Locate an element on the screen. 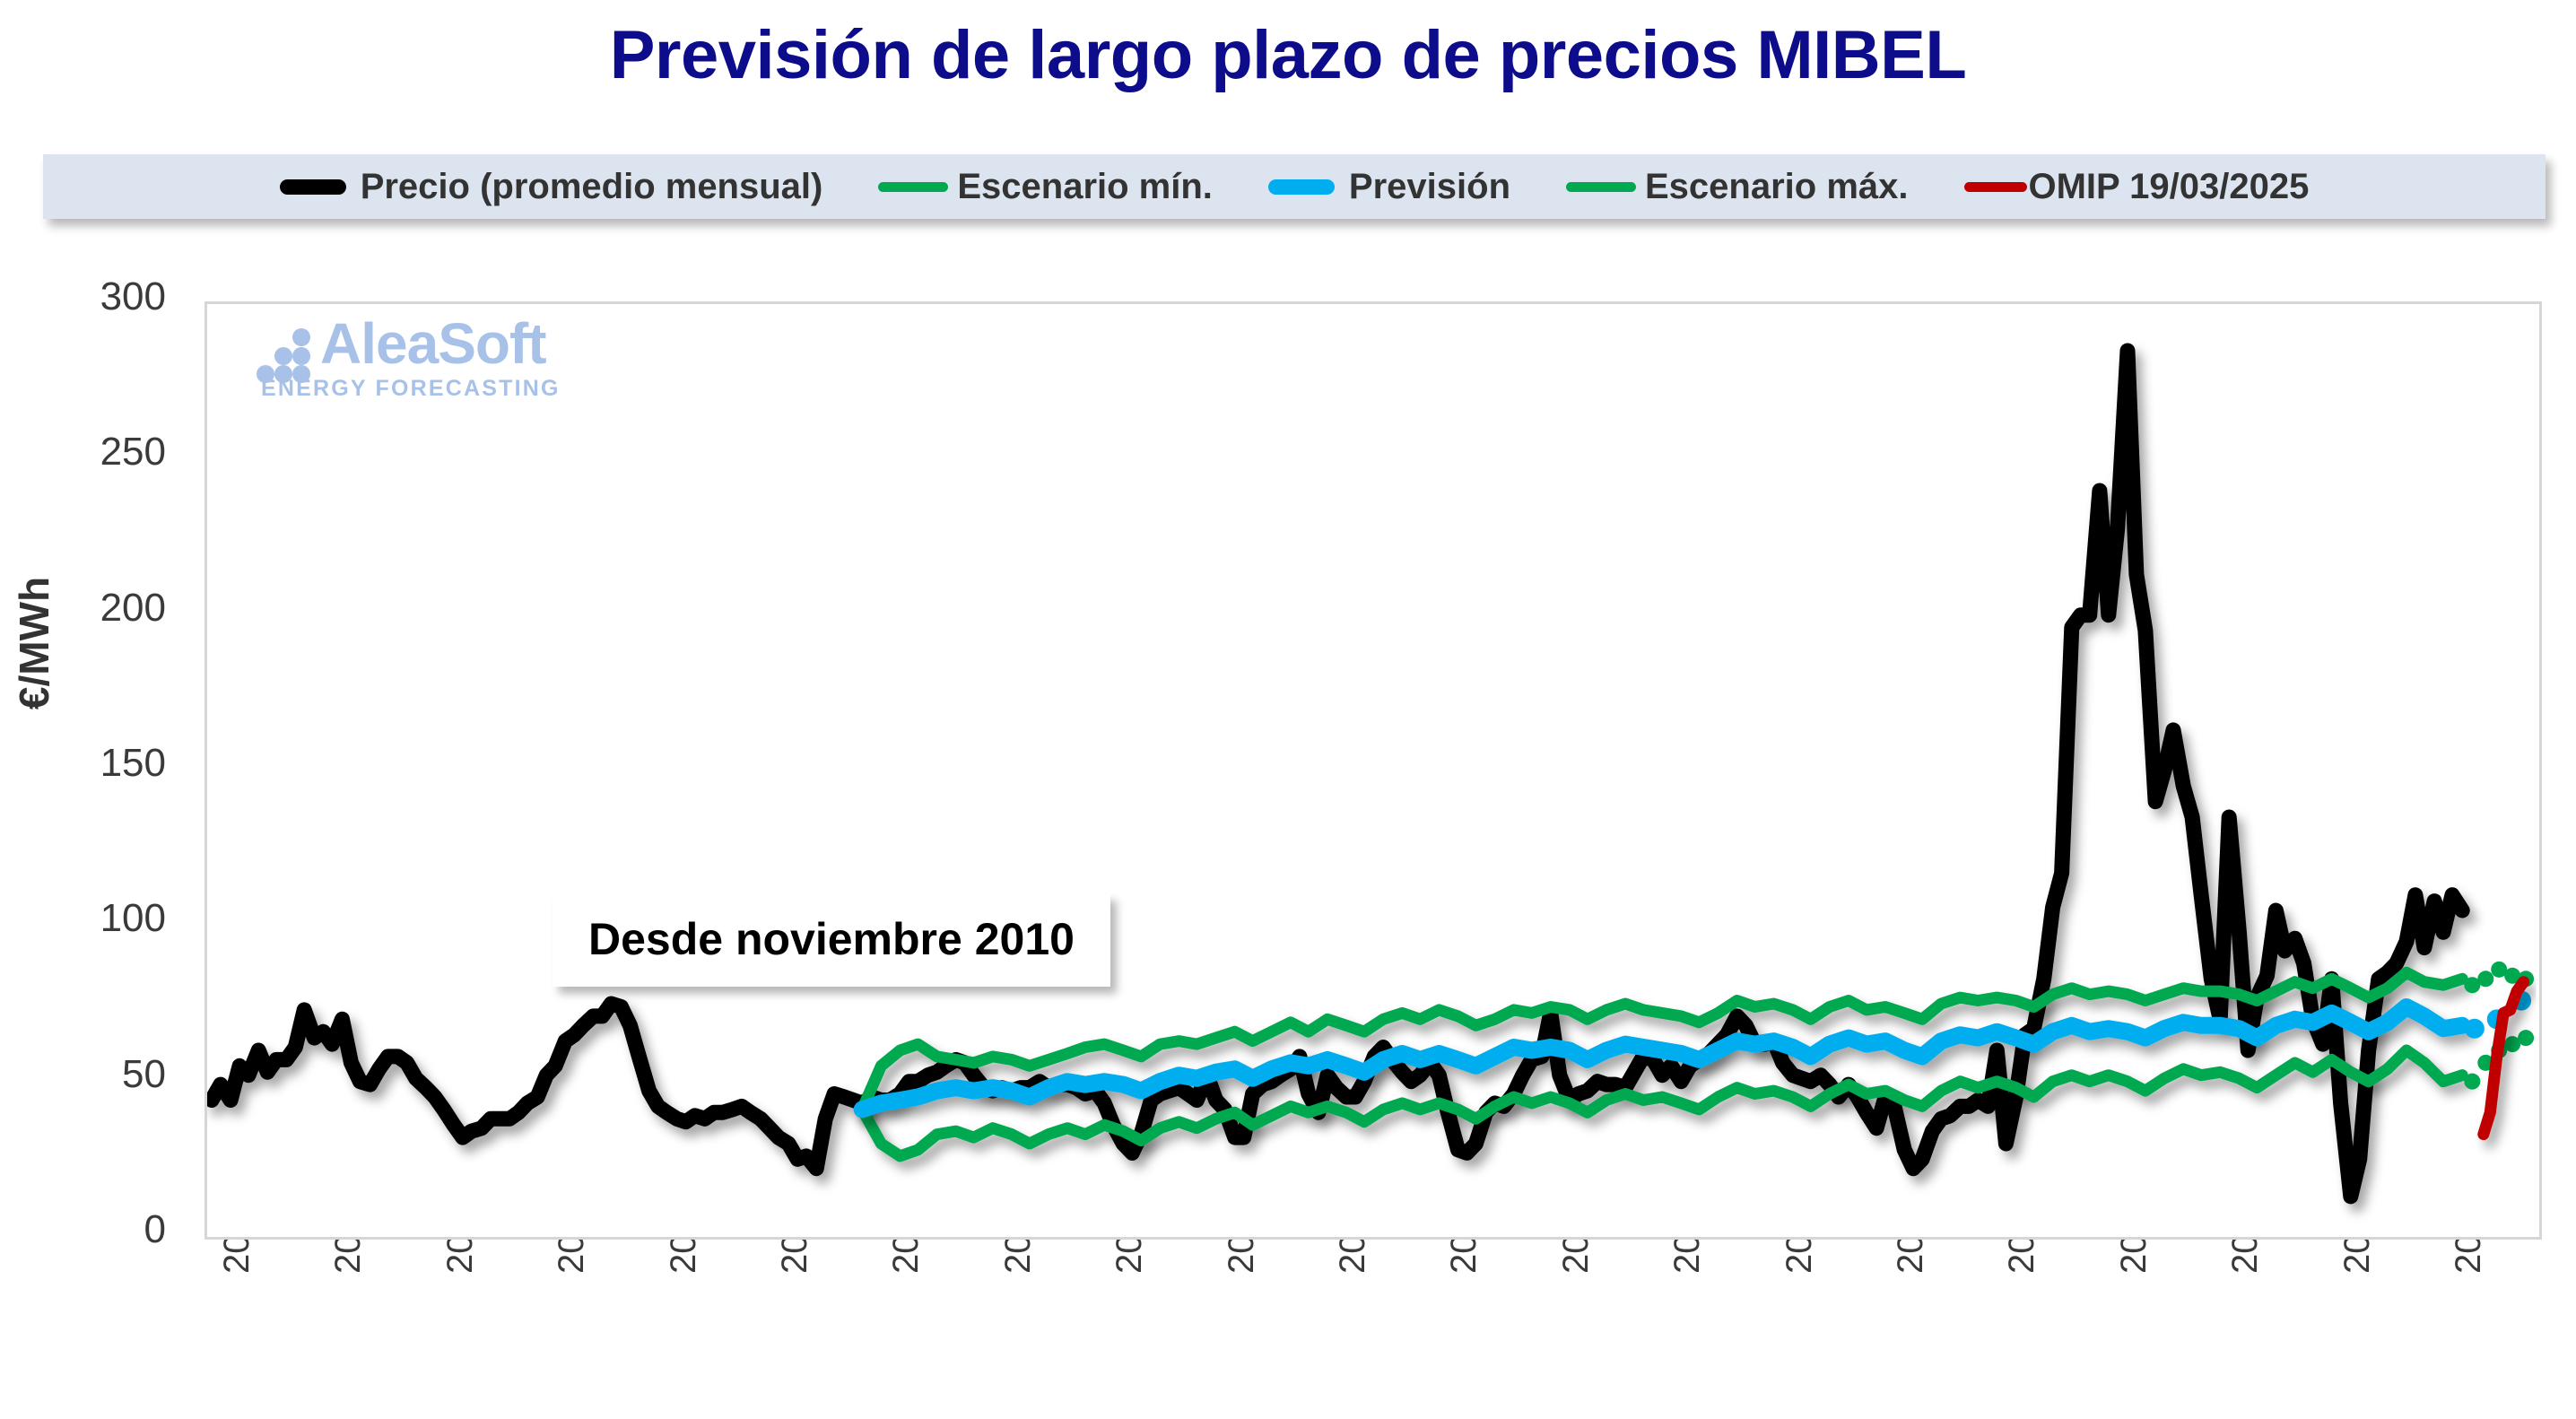 This screenshot has width=2576, height=1419. y-tick-label: 0 is located at coordinates (155, 1229).